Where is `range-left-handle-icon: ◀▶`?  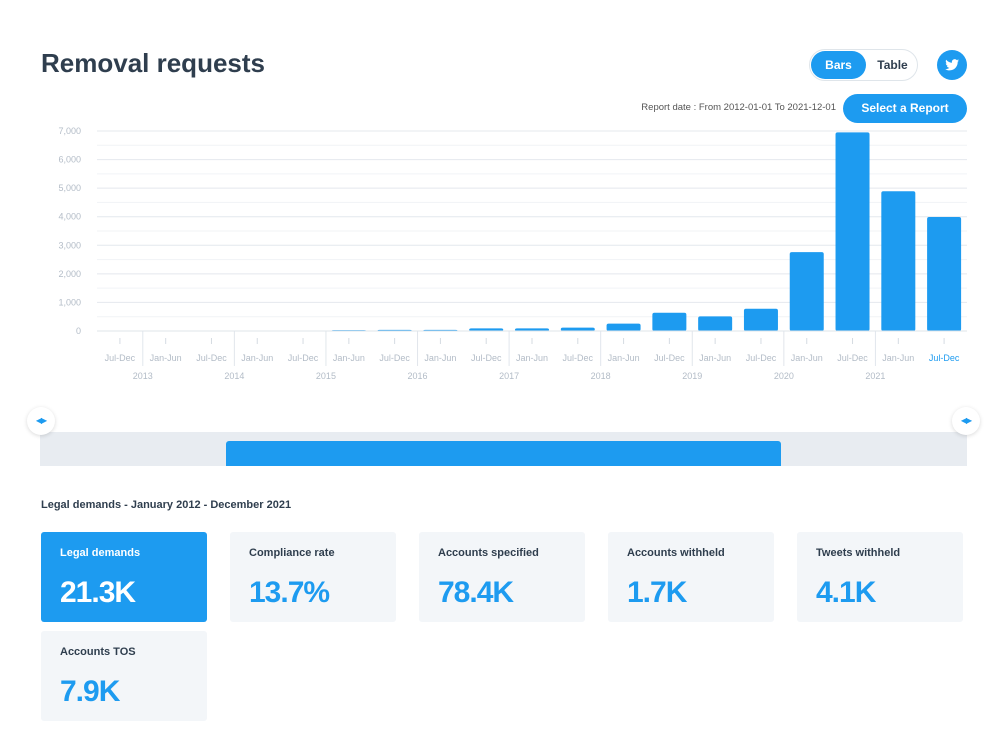
range-left-handle-icon: ◀▶ is located at coordinates (41, 421).